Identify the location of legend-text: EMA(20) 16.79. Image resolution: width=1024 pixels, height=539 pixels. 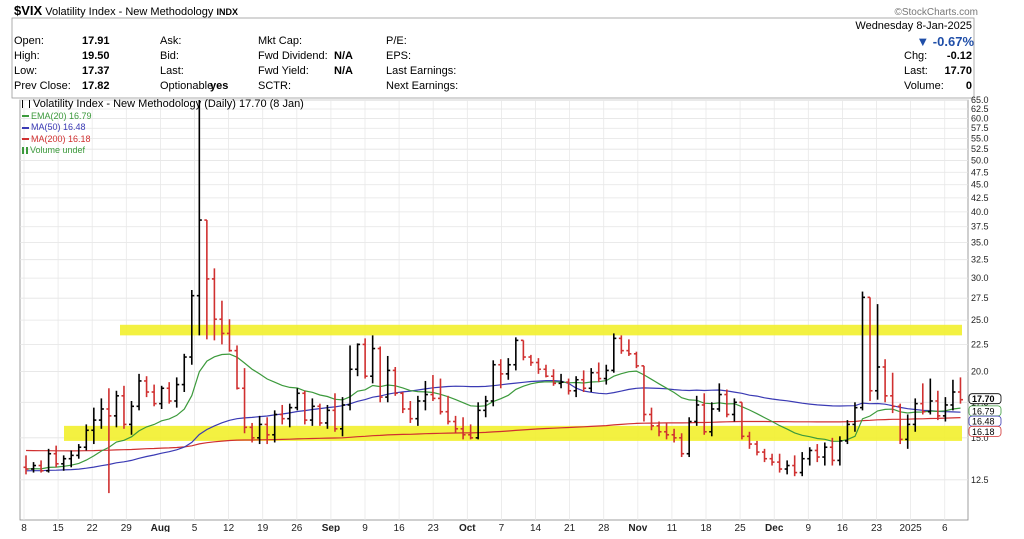
(61, 115).